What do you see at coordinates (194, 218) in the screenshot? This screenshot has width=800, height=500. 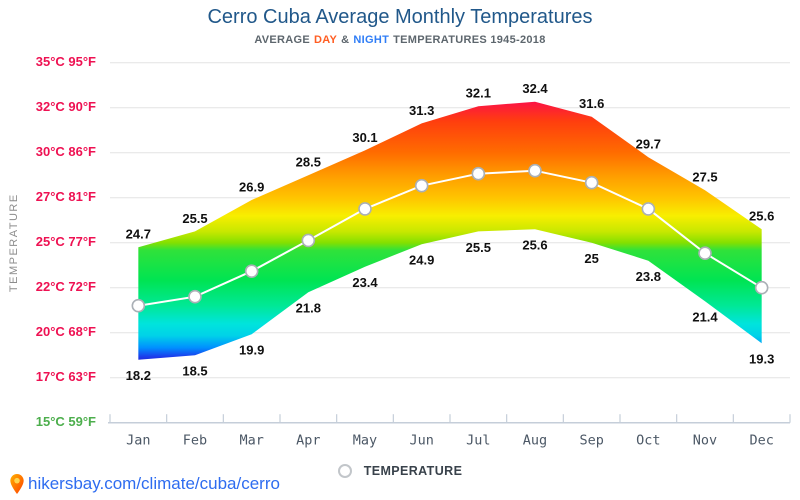 I see `day-value-label: 25.5` at bounding box center [194, 218].